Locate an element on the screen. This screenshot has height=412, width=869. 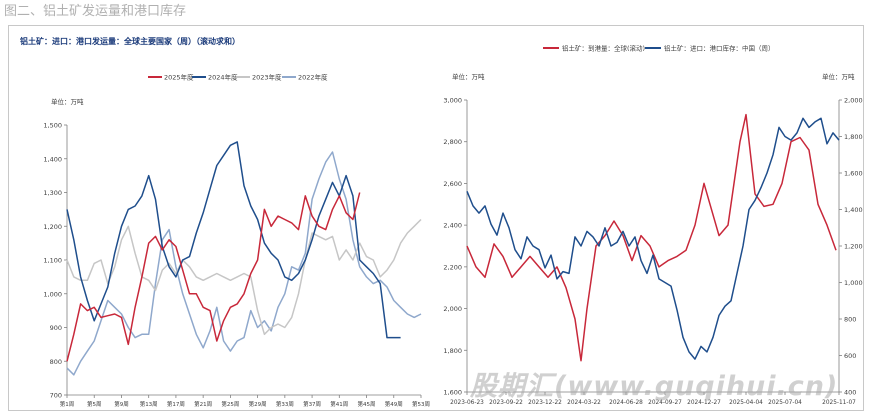
right-chart-left-y-tick-label: 2,200 is located at coordinates (452, 267).